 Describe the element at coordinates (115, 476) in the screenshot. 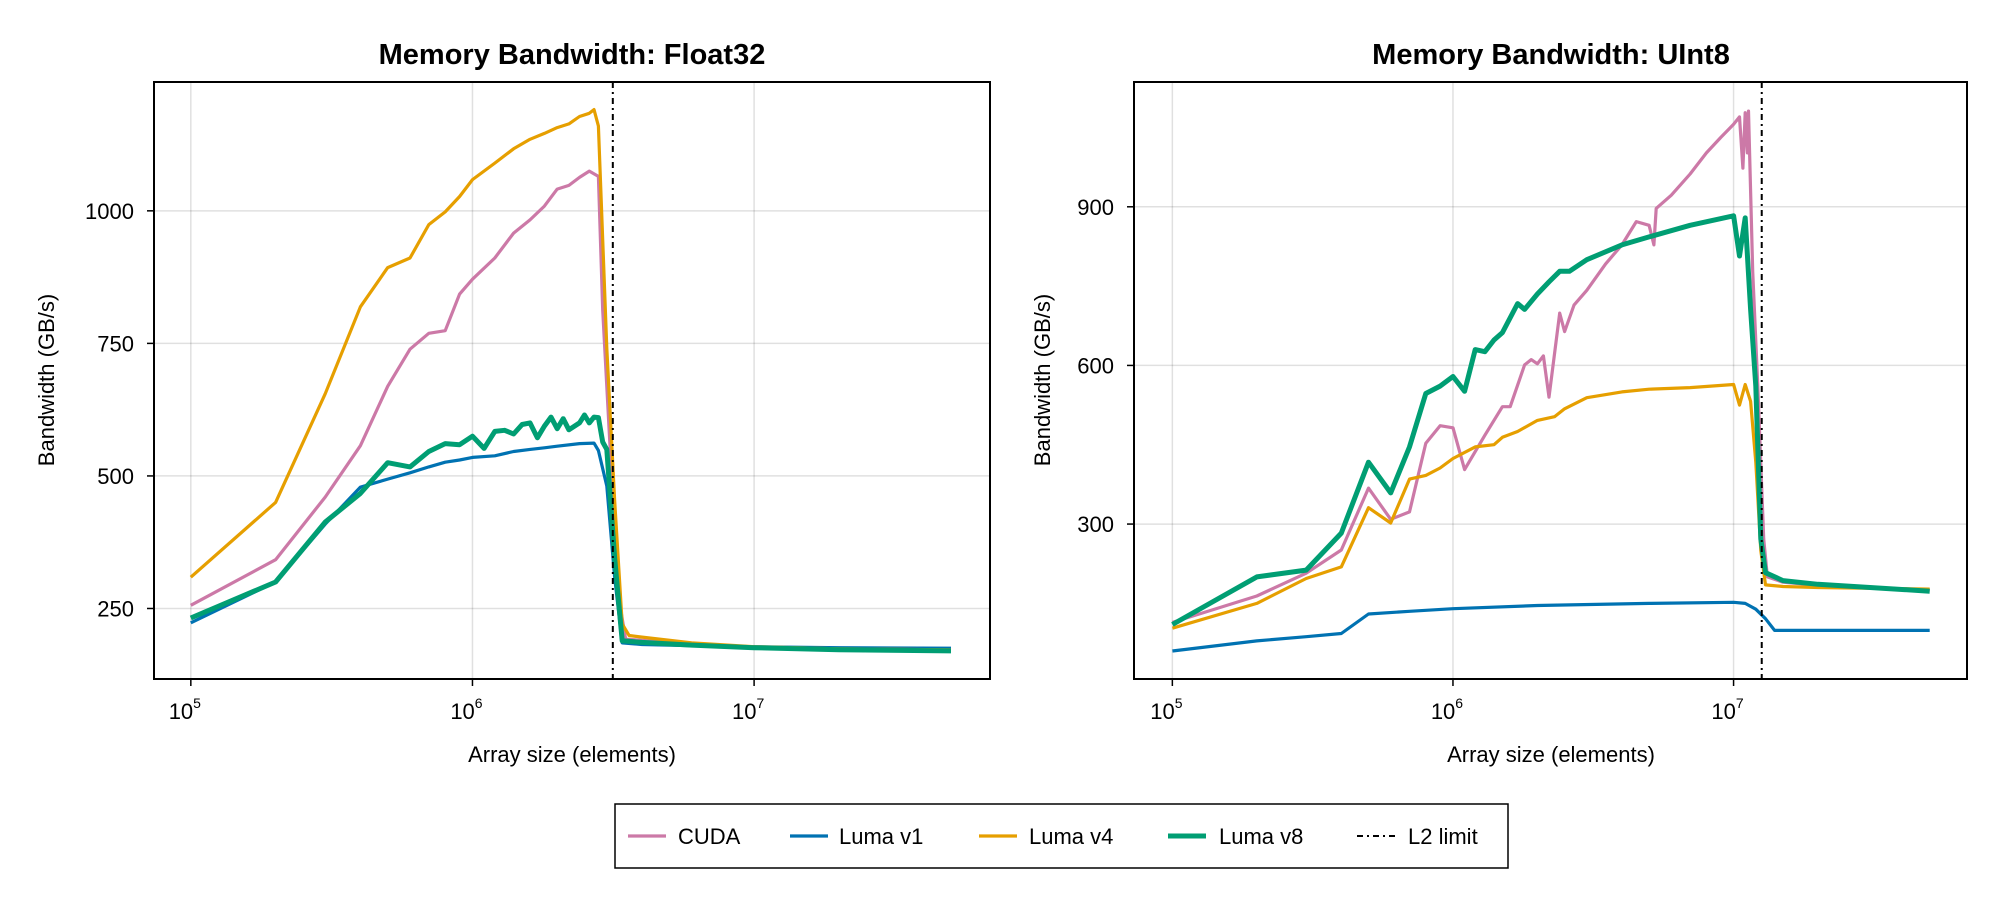

I see `y-tick-label: 500` at that location.